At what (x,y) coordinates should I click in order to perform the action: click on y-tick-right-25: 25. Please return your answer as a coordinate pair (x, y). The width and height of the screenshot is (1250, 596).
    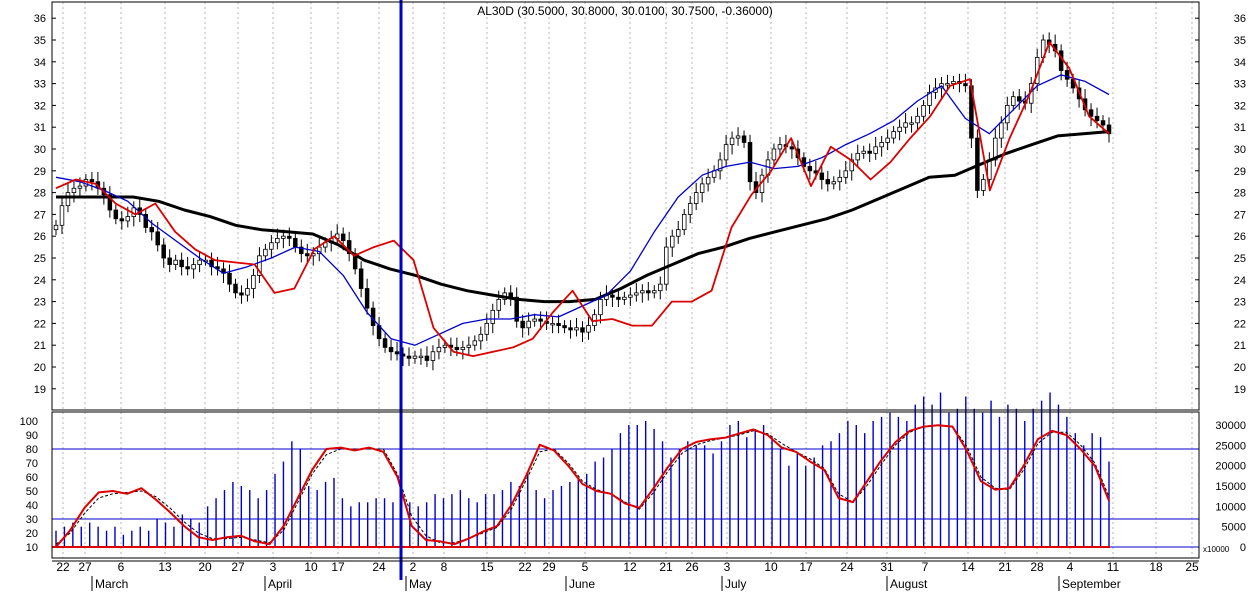
    Looking at the image, I should click on (1240, 259).